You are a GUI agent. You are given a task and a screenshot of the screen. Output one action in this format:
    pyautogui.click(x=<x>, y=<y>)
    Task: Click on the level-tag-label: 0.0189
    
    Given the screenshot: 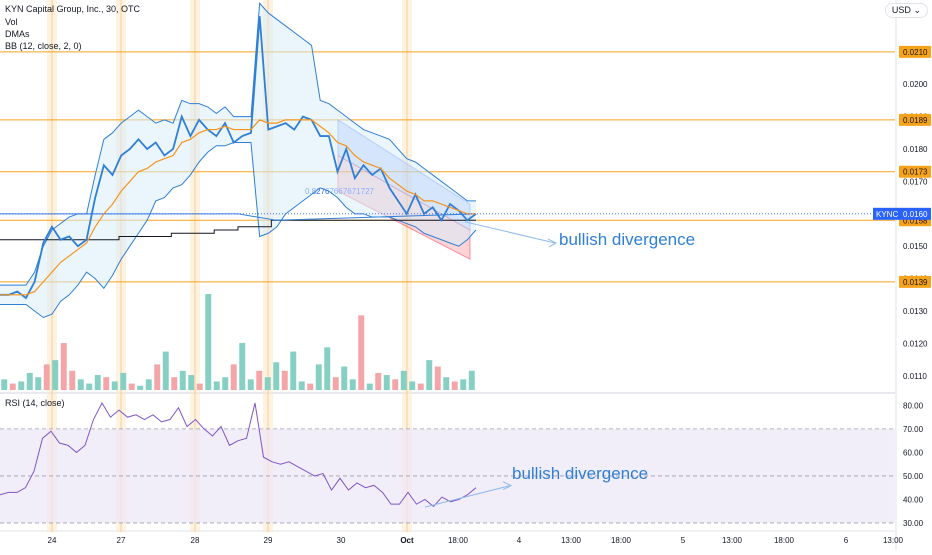 What is the action you would take?
    pyautogui.click(x=915, y=120)
    